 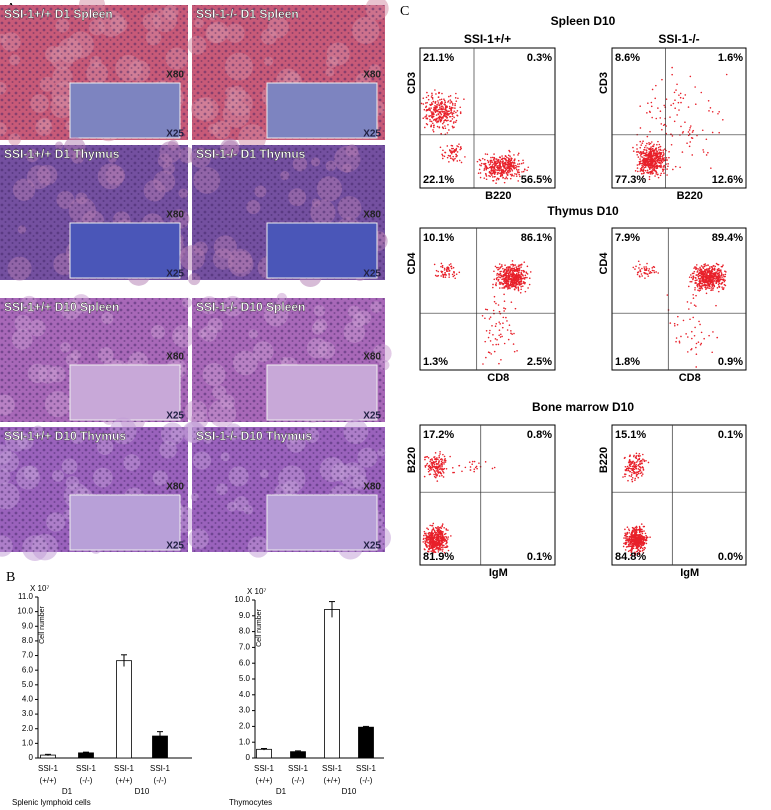 What do you see at coordinates (61, 307) in the screenshot?
I see `image-title: SSI-1+/+ D10 Spleen` at bounding box center [61, 307].